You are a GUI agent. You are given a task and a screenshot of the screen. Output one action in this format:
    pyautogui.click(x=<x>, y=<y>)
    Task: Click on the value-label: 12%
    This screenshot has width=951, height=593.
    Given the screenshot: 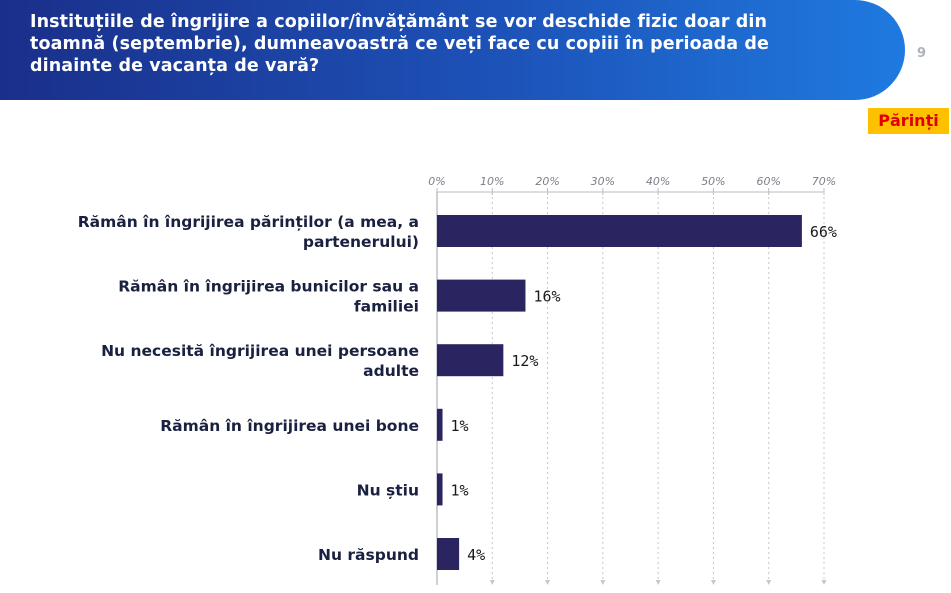 What is the action you would take?
    pyautogui.click(x=524, y=361)
    